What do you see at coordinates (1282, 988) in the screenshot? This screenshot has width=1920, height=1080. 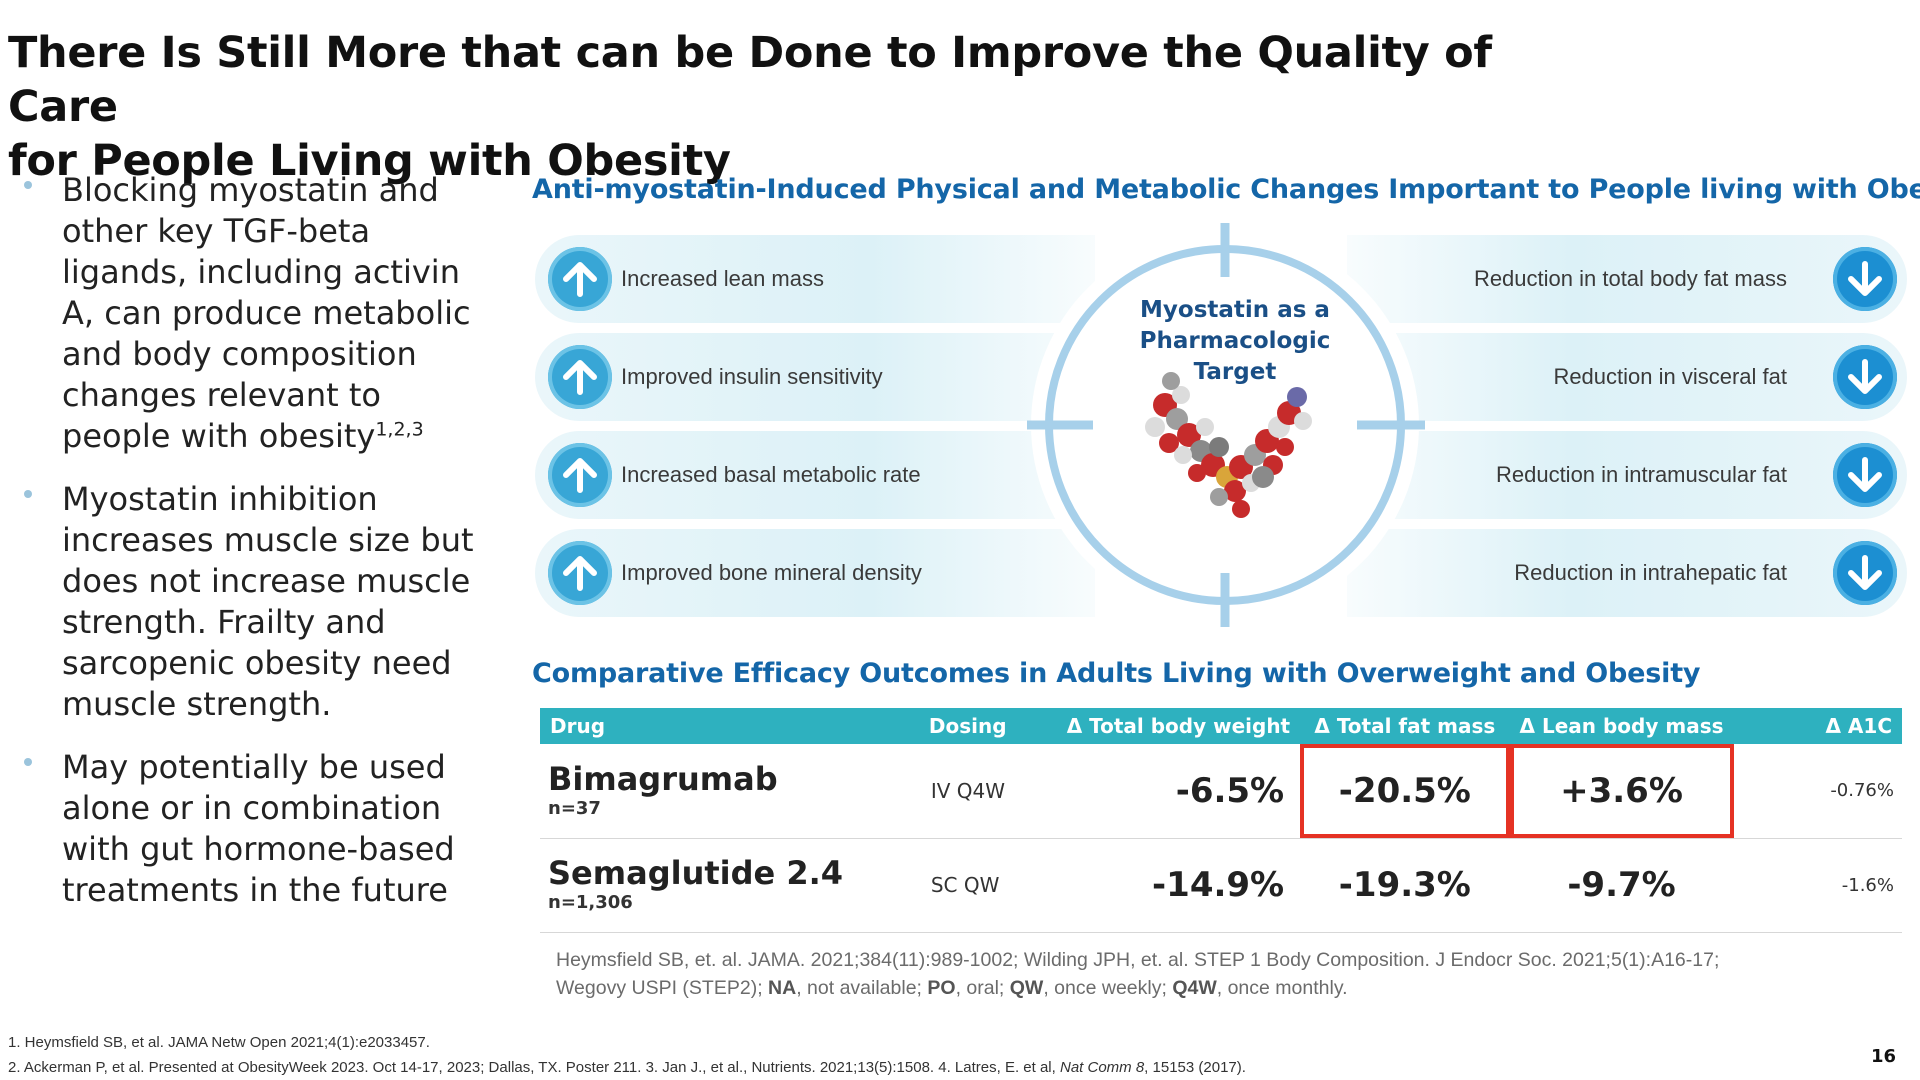 I see `abbrev-def: , once monthly.` at bounding box center [1282, 988].